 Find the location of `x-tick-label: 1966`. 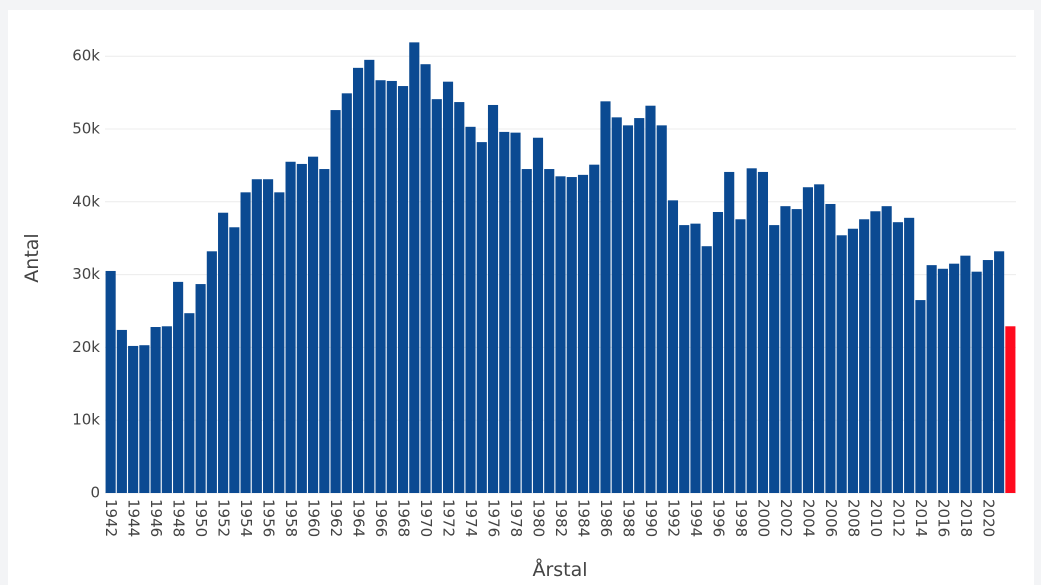

x-tick-label: 1966 is located at coordinates (381, 518).